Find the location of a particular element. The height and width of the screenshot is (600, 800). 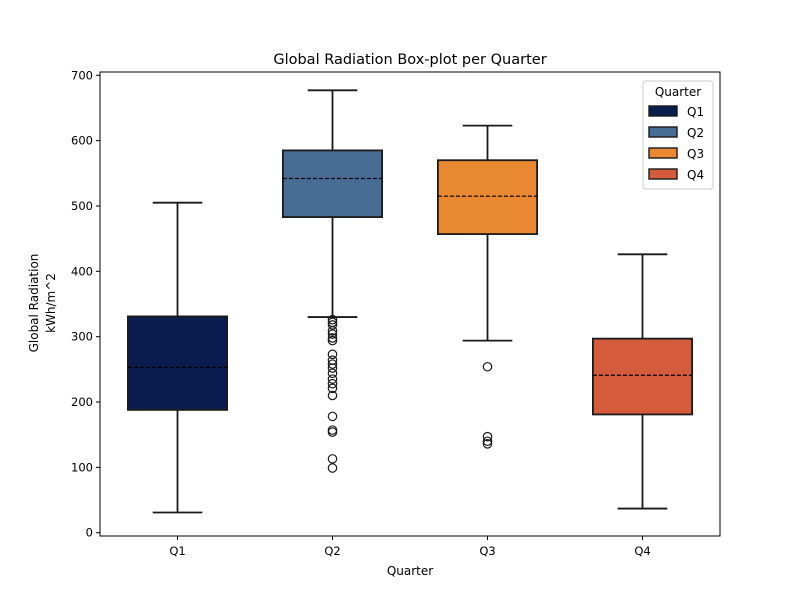

legend-swatch-q4 is located at coordinates (663, 174).